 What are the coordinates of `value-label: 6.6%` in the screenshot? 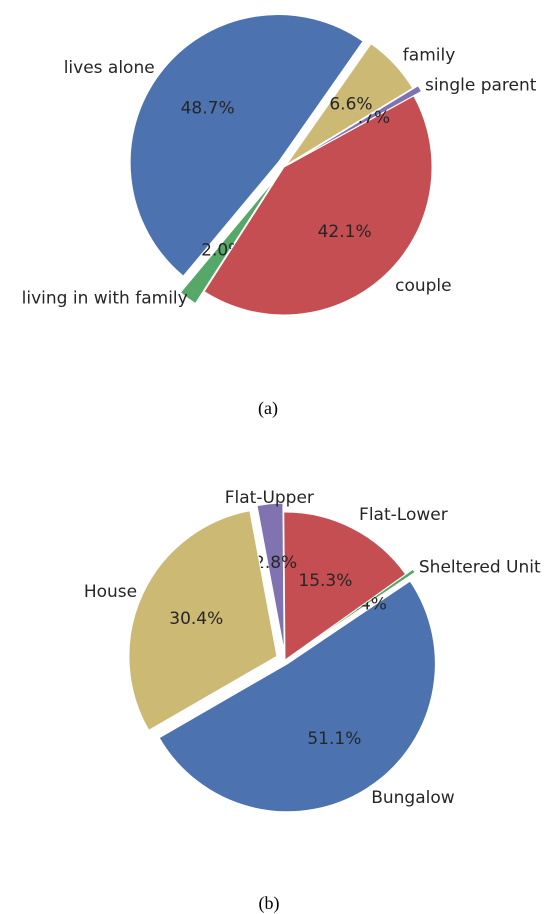 It's located at (350, 104).